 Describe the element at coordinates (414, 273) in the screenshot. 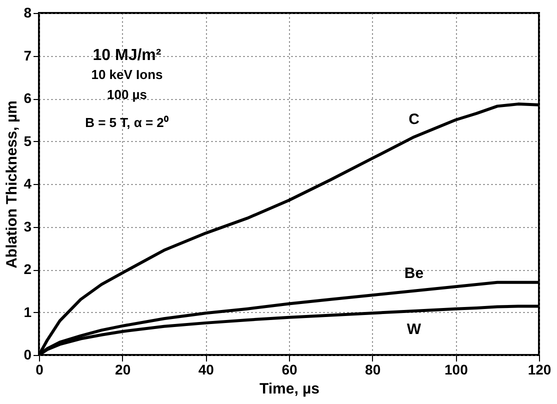

I see `series-label: Be` at that location.